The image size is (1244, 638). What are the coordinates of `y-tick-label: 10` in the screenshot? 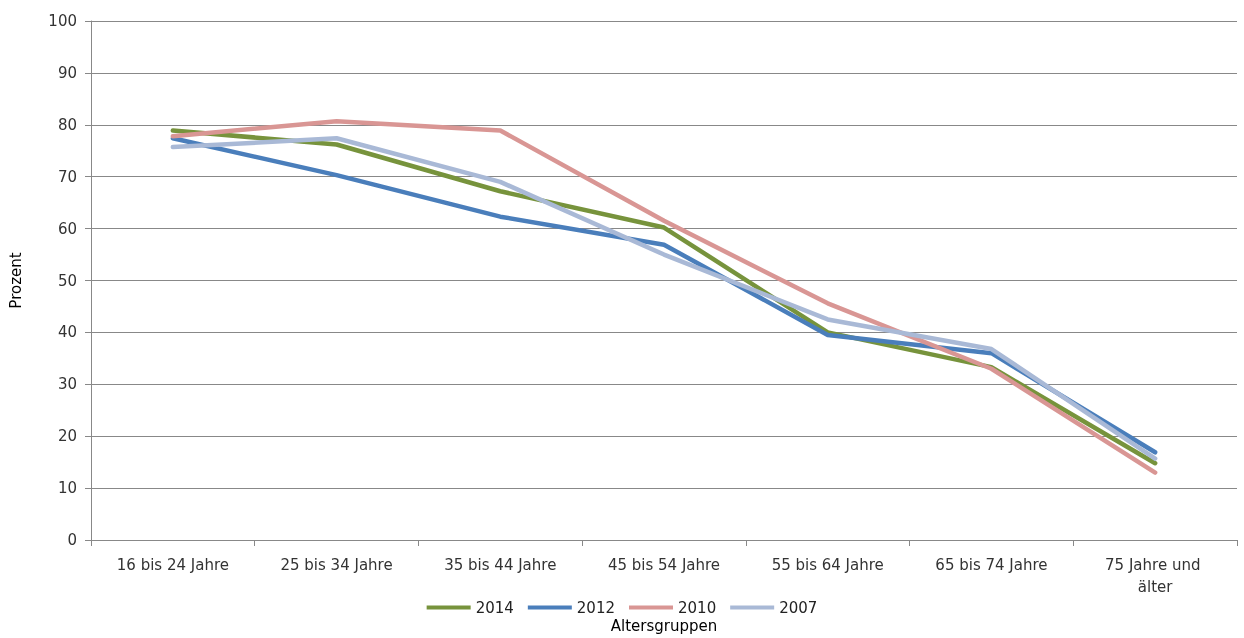 It's located at (67, 488).